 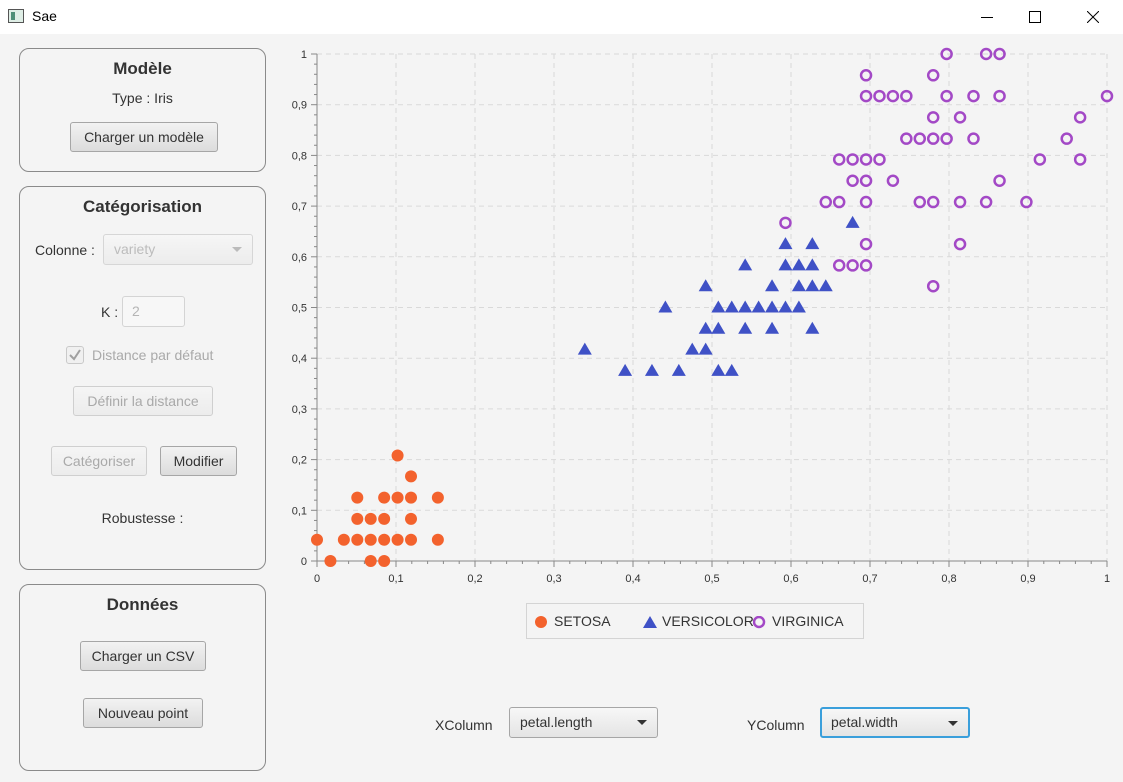 What do you see at coordinates (1027, 579) in the screenshot?
I see `x-tick-label: 0,9` at bounding box center [1027, 579].